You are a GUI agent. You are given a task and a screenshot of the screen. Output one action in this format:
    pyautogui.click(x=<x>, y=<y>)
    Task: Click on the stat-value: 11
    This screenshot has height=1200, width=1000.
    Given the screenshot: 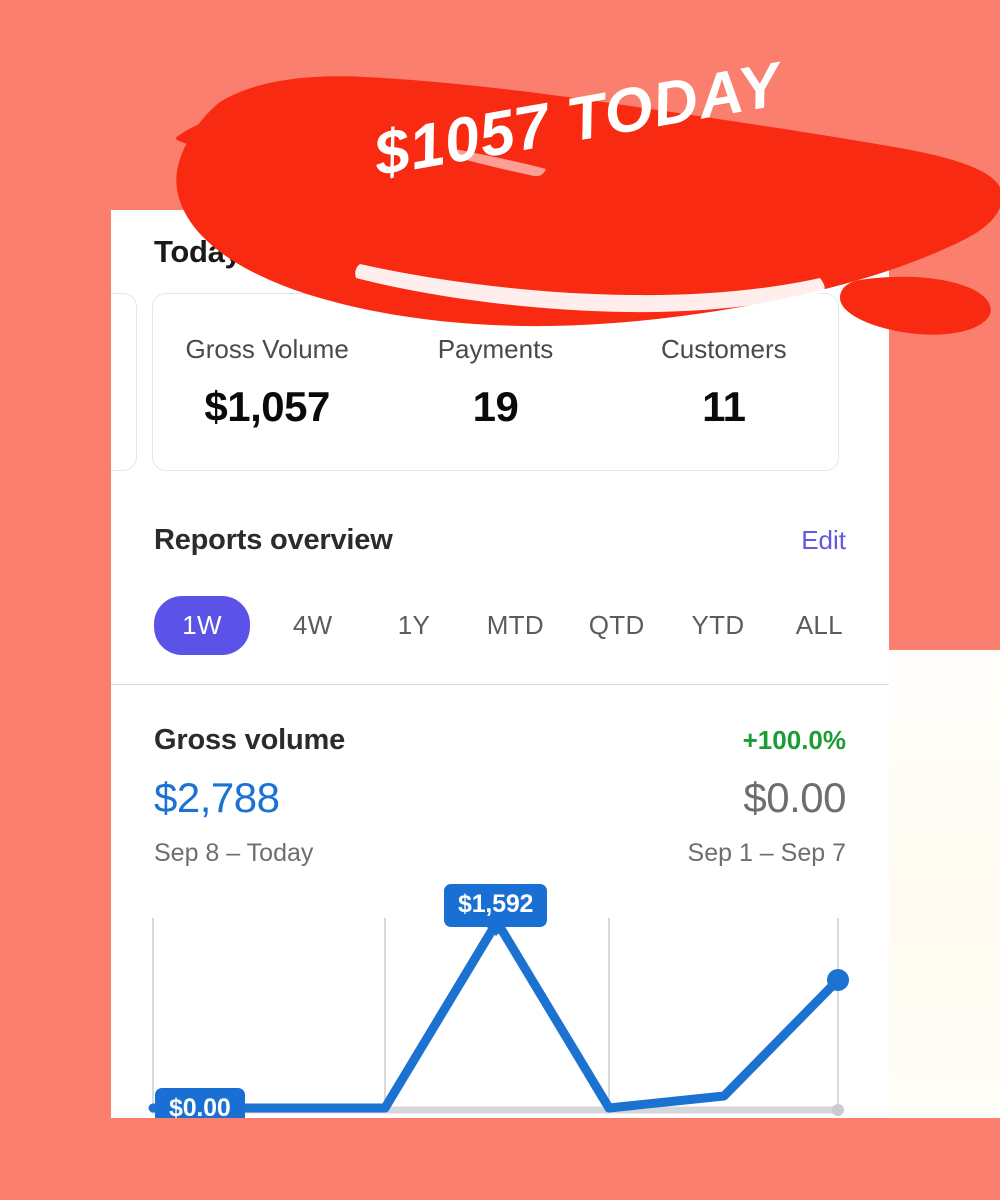 What is the action you would take?
    pyautogui.click(x=724, y=406)
    